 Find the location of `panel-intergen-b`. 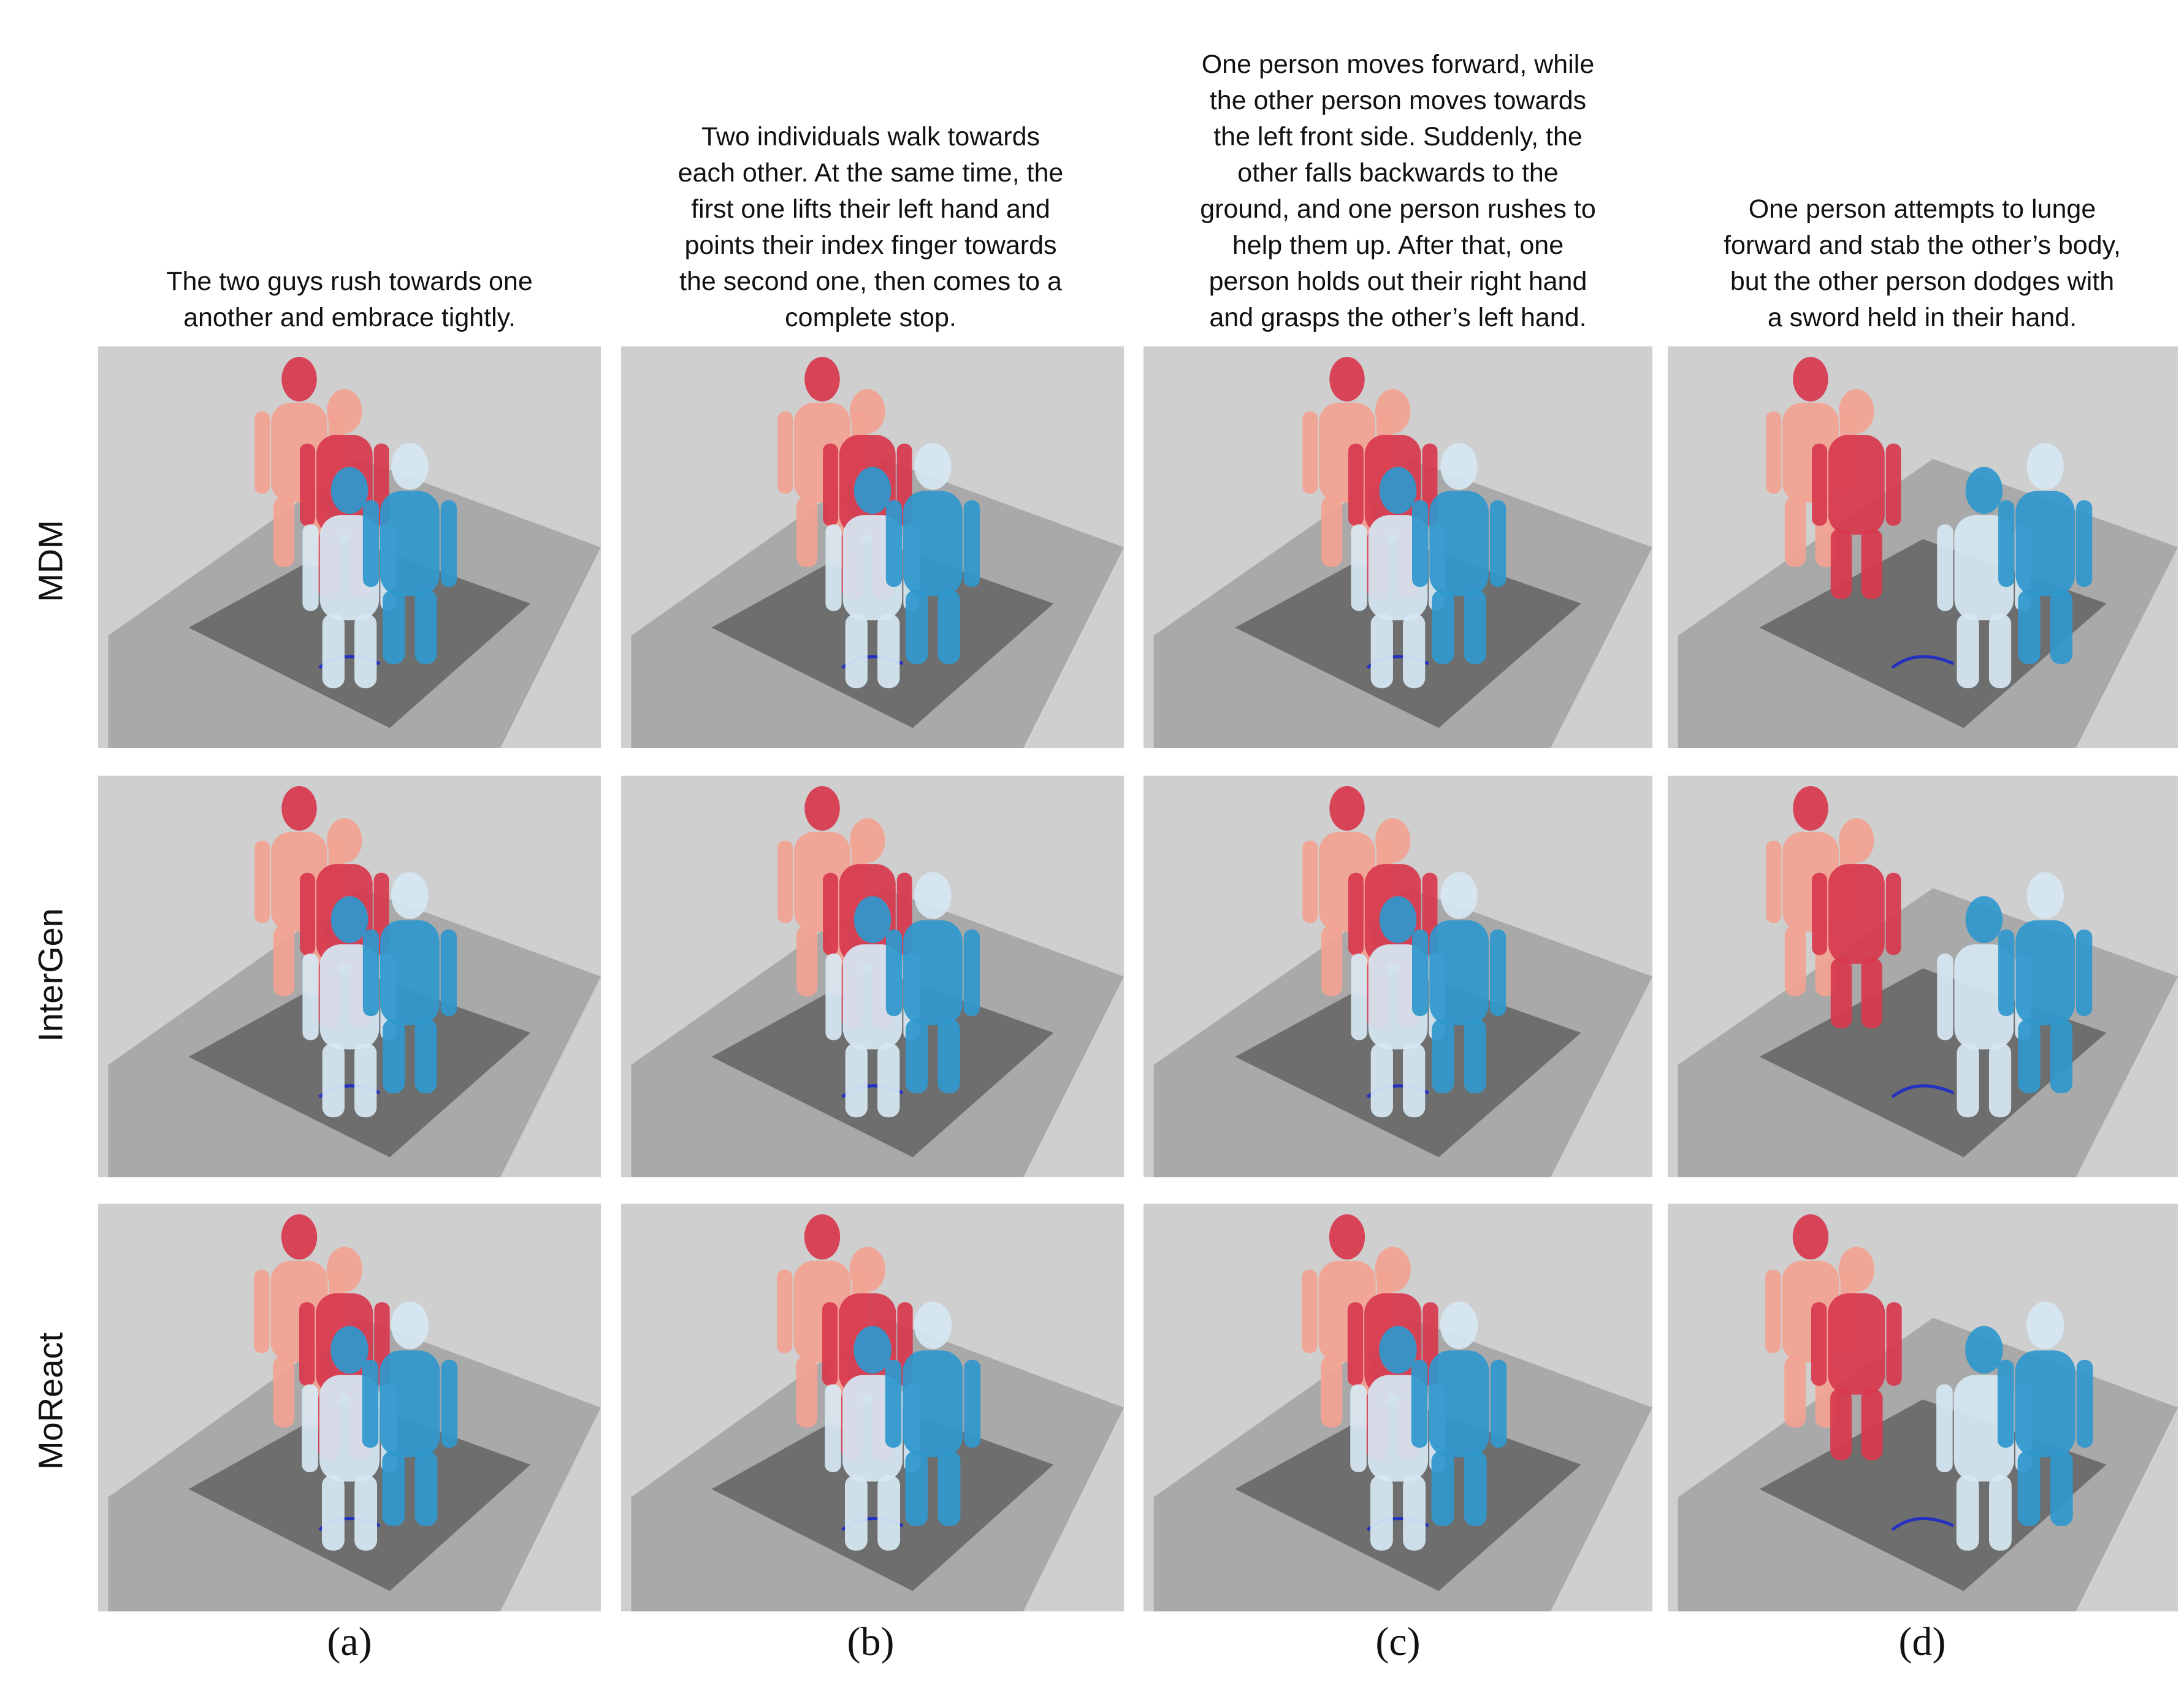

panel-intergen-b is located at coordinates (872, 977).